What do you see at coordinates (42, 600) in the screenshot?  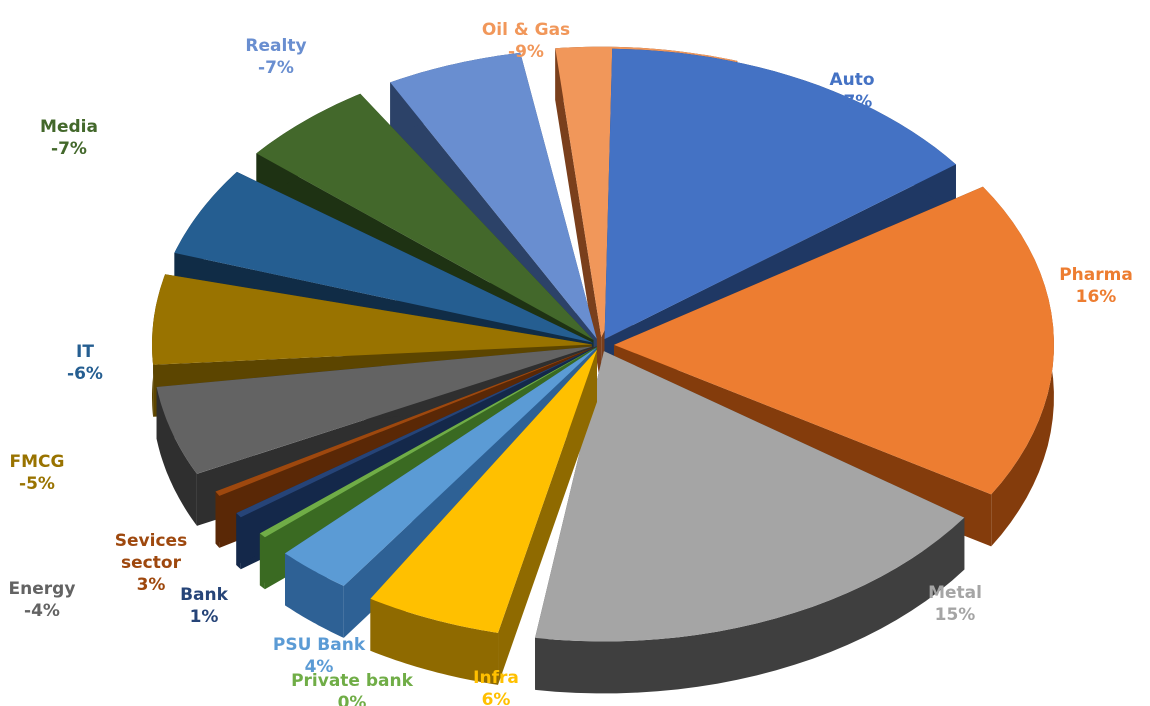 I see `slice-label-energy: Energy -4%` at bounding box center [42, 600].